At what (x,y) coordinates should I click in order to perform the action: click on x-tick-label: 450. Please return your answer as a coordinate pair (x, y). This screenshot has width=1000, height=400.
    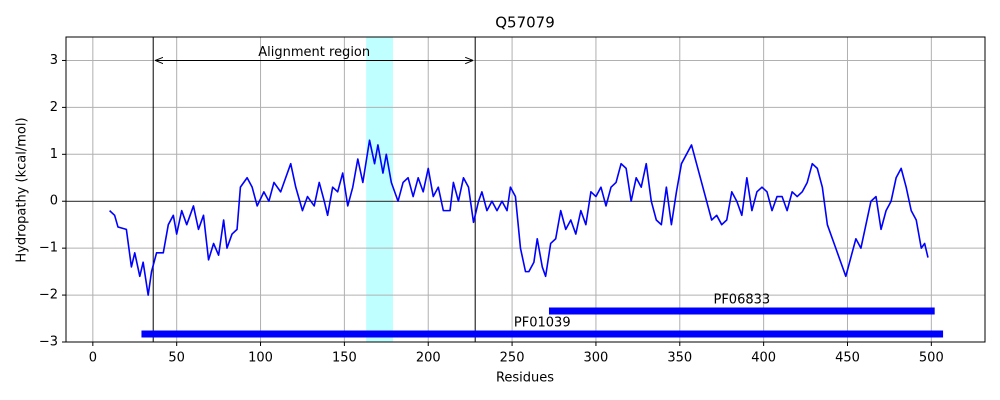
    Looking at the image, I should click on (847, 358).